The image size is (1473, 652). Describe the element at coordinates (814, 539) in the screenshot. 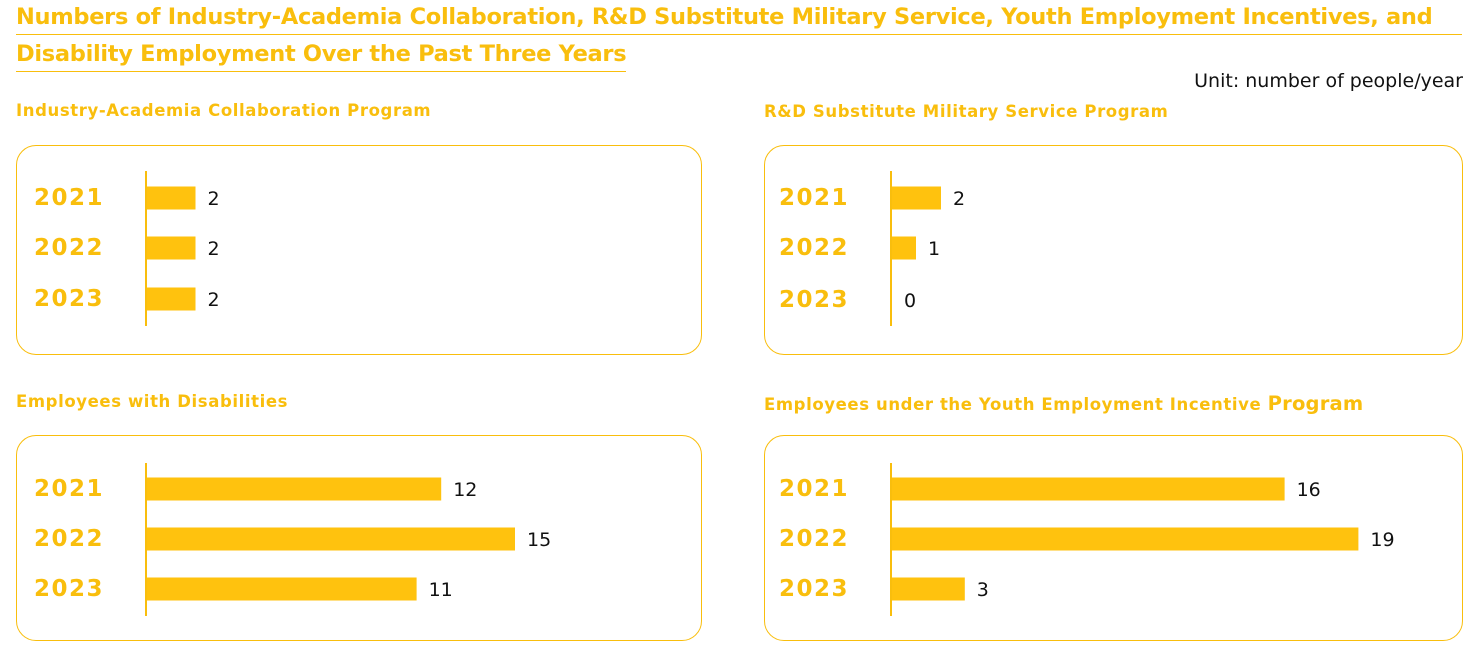

I see `youth-employment-year-label: 2022` at that location.